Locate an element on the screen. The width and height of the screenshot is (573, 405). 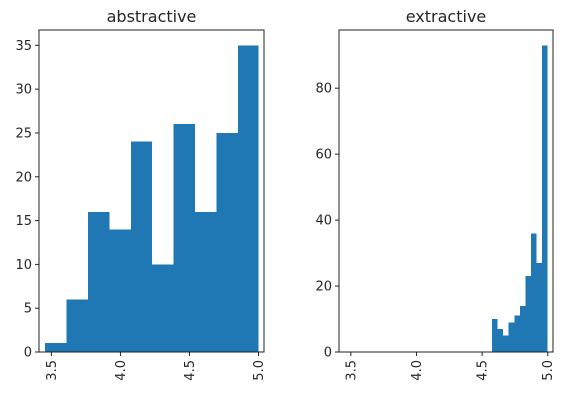
abstractive-ytick-label-1: 5 is located at coordinates (28, 309).